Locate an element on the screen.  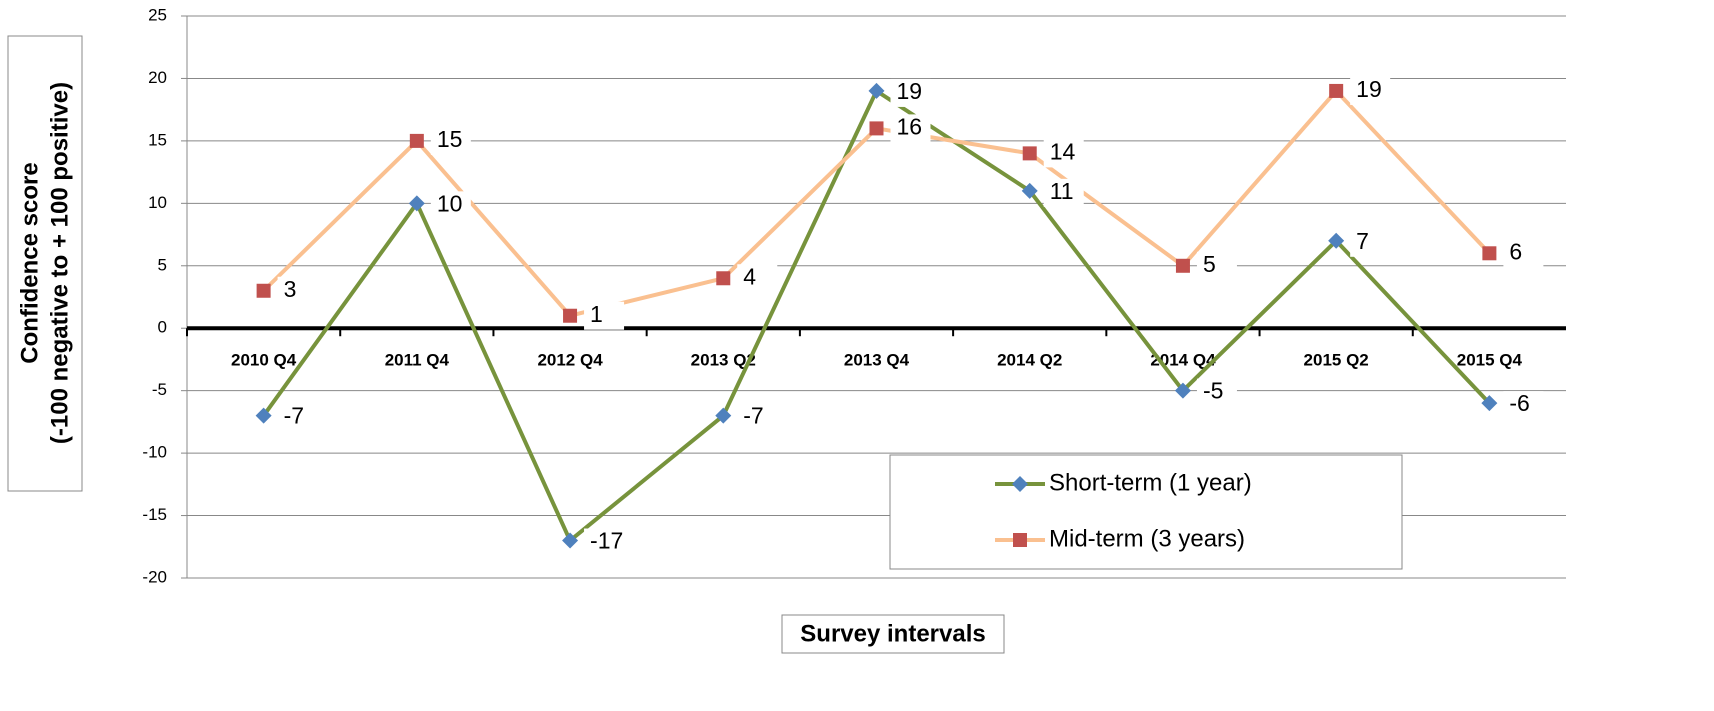
x-tick-label: 2013 Q2 is located at coordinates (723, 360).